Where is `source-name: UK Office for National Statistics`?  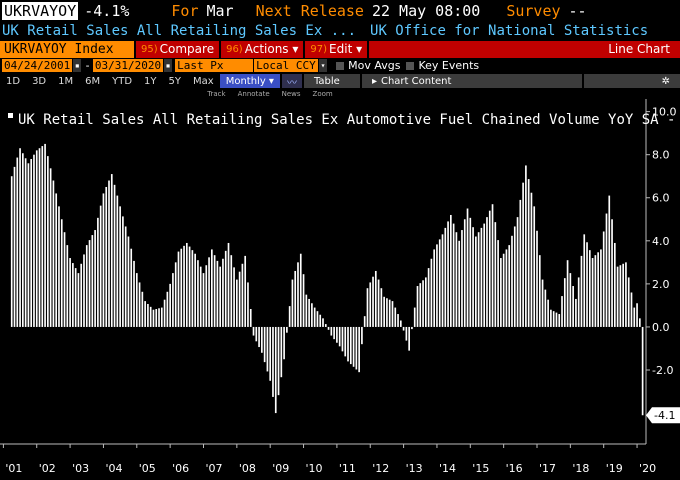
source-name: UK Office for National Statistics is located at coordinates (509, 31).